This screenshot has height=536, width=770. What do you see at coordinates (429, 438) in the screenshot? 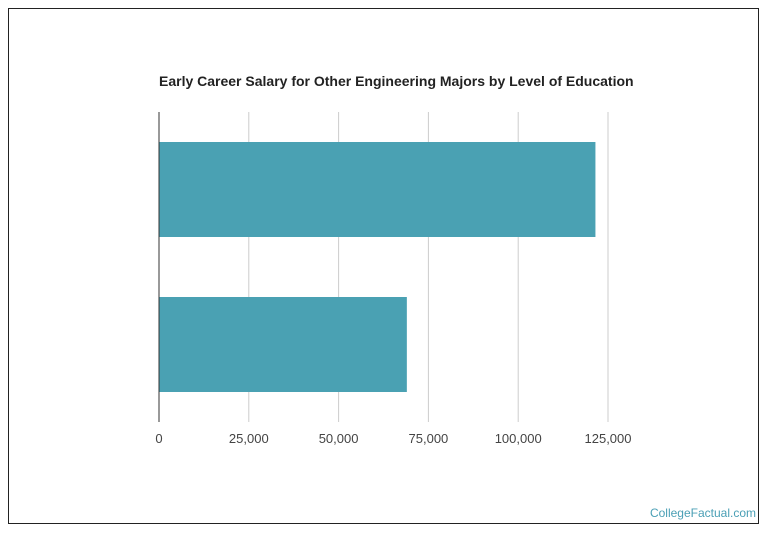
I see `x-tick-label: 75,000` at bounding box center [429, 438].